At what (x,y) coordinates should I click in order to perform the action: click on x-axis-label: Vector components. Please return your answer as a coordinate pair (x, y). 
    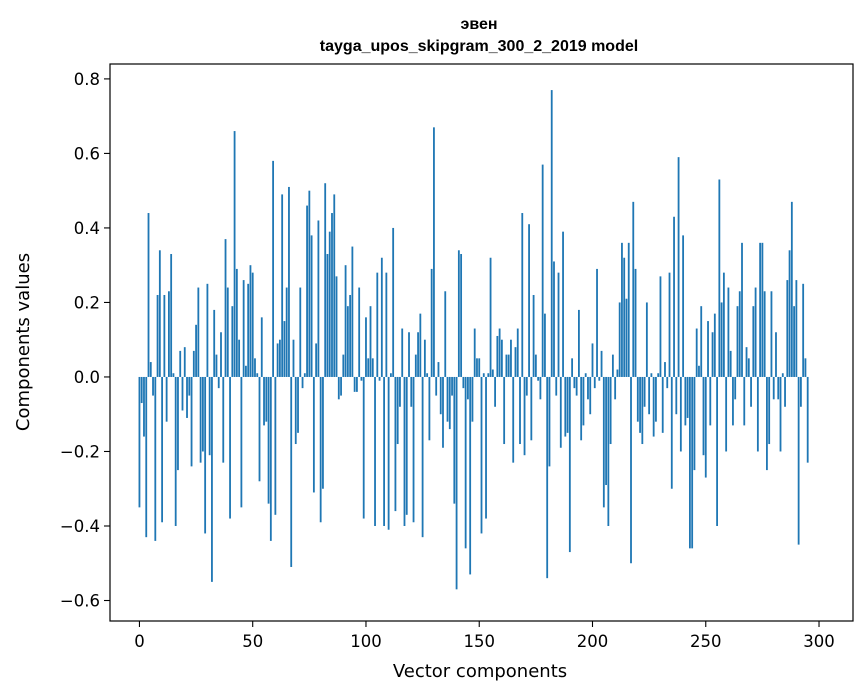
    Looking at the image, I should click on (480, 671).